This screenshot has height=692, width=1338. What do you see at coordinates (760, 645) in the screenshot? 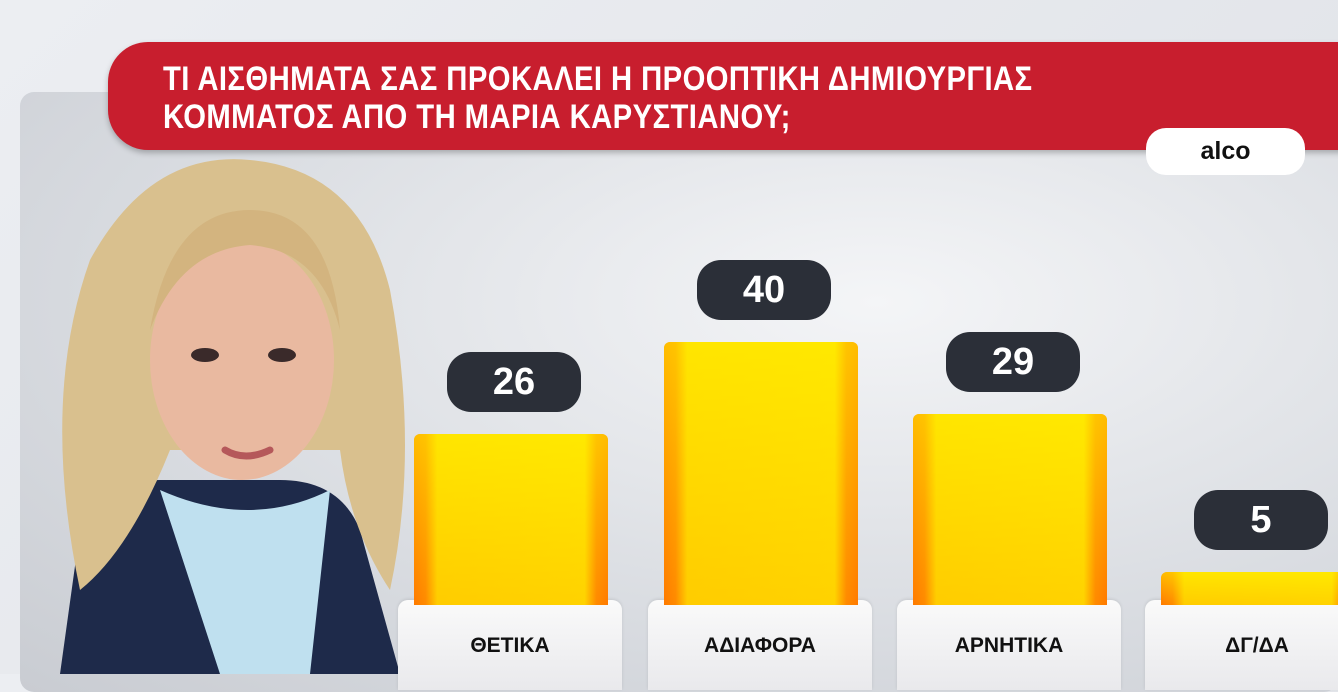
I see `category-label: ΑΔΙΑΦΟΡΑ` at bounding box center [760, 645].